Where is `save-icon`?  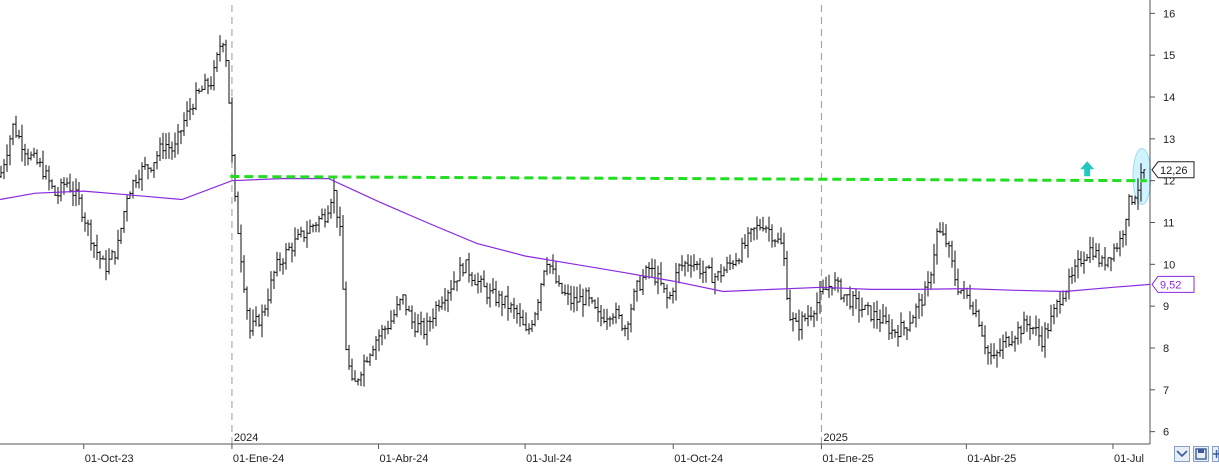
save-icon is located at coordinates (1201, 454).